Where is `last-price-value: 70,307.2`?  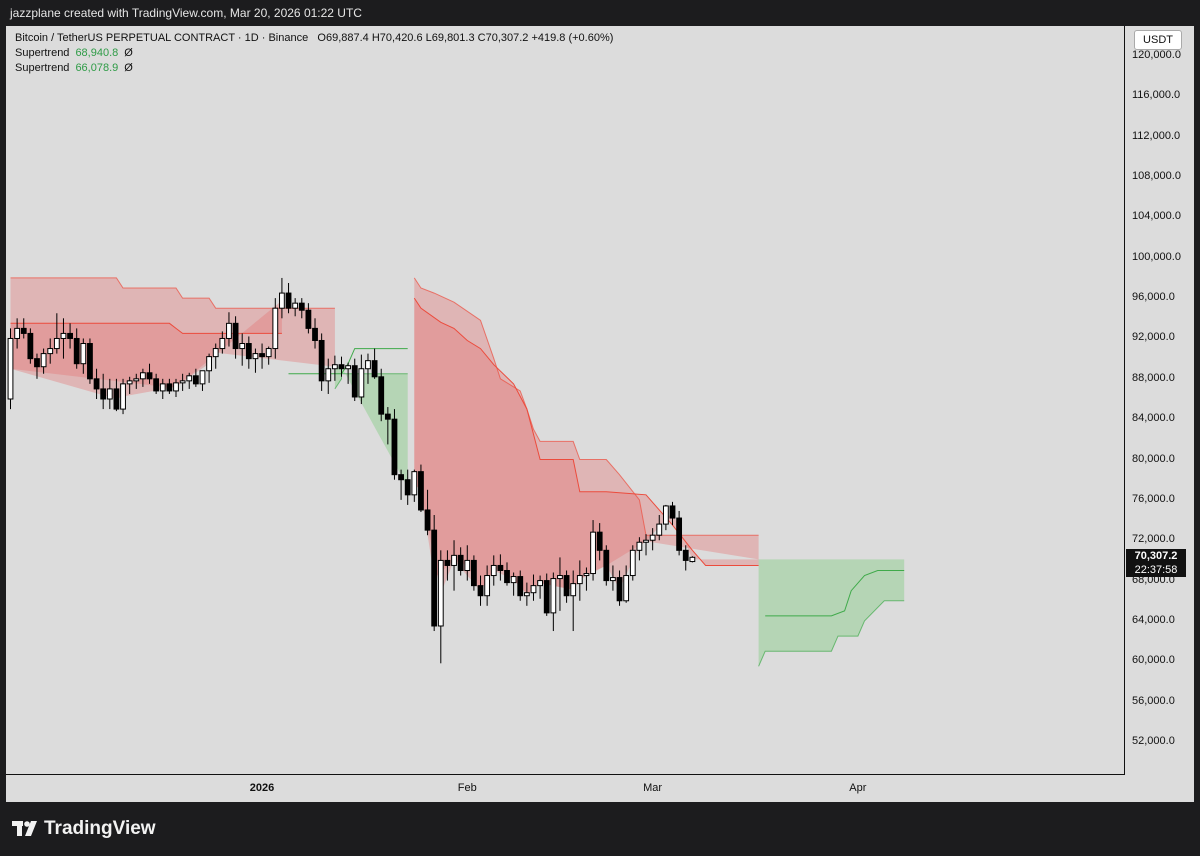
last-price-value: 70,307.2 is located at coordinates (1156, 556).